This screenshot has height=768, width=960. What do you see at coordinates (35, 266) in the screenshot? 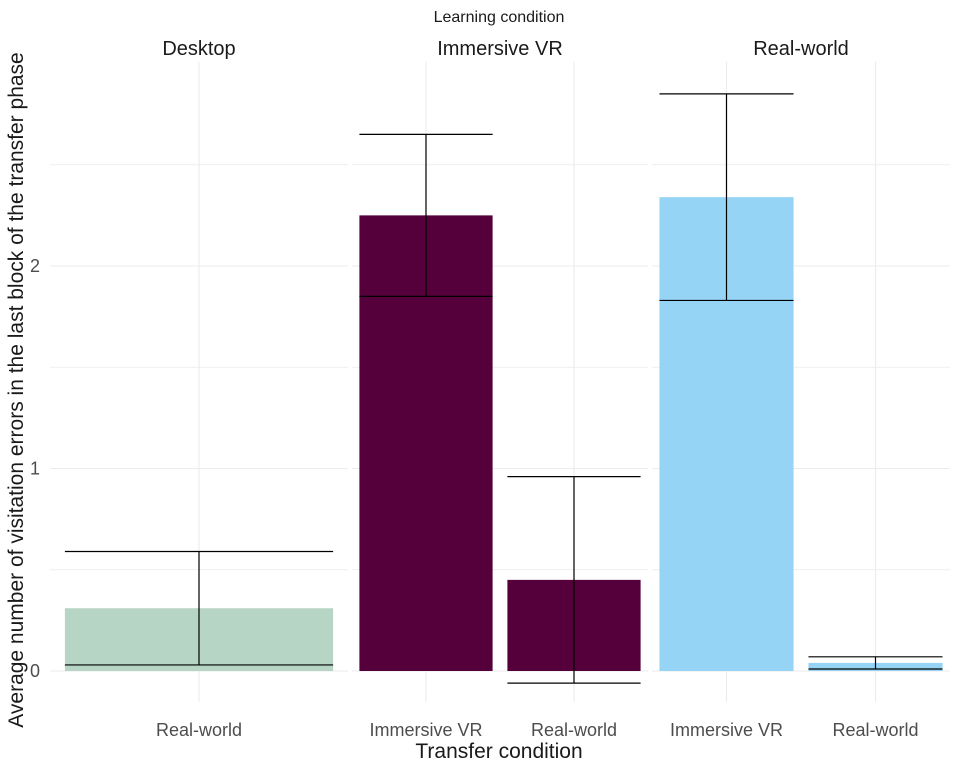
I see `y-tick-label: 2` at bounding box center [35, 266].